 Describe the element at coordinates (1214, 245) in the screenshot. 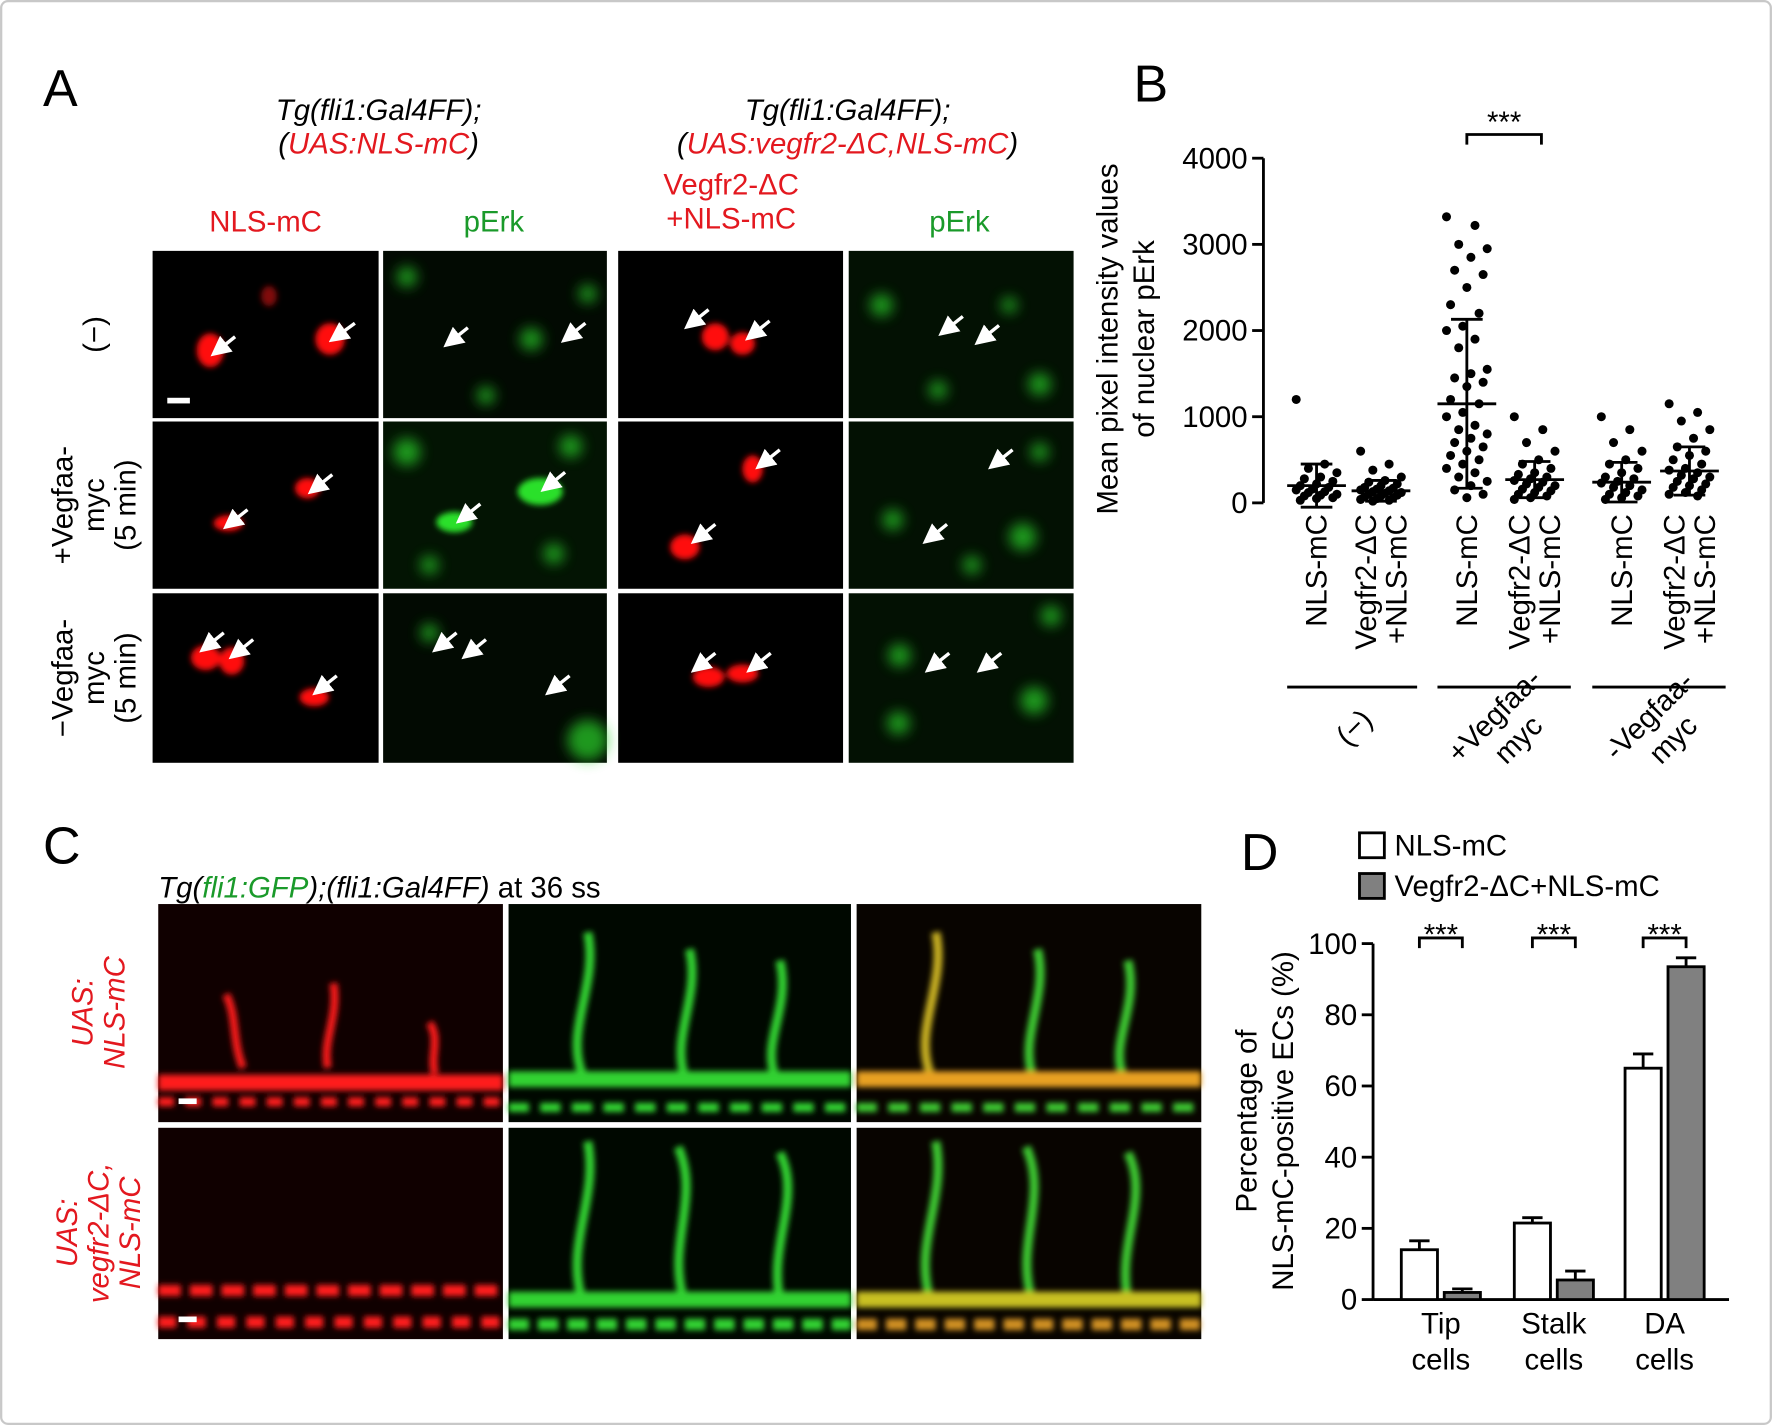

I see `y-tick-label: 3000` at that location.